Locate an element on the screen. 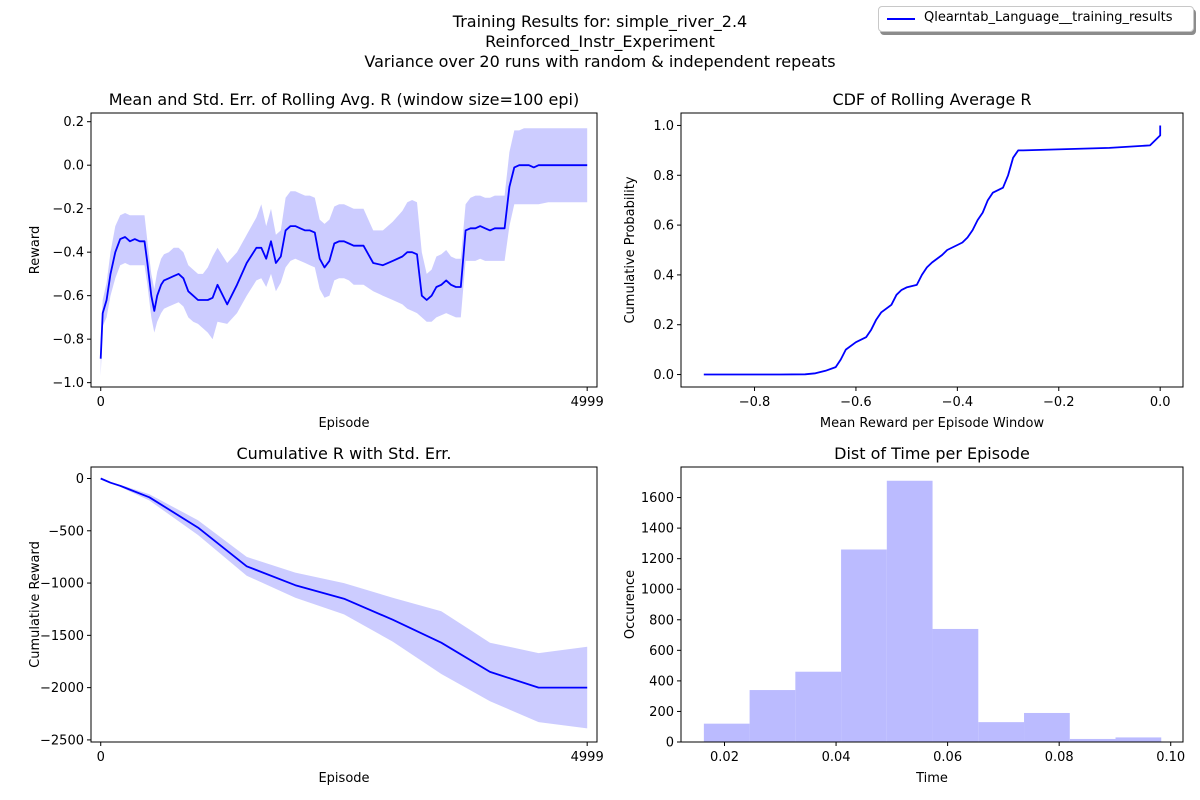 The height and width of the screenshot is (800, 1200). panel-2-x-tick-label: −0.2 is located at coordinates (1059, 402).